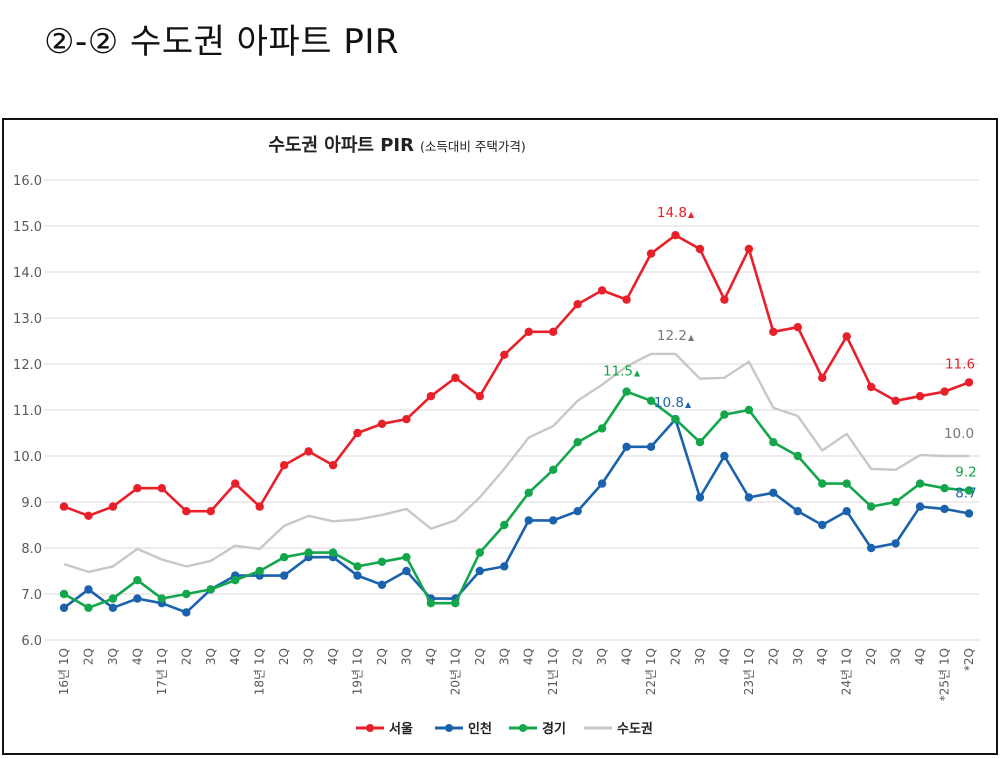  Describe the element at coordinates (959, 434) in the screenshot. I see `data-label: 10.0` at that location.